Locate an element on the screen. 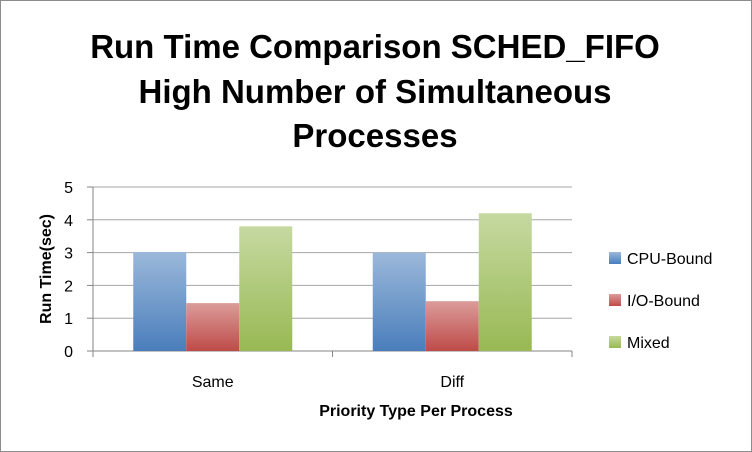 Image resolution: width=752 pixels, height=452 pixels. legend: CPU-Bound I/O-Bound Mixed is located at coordinates (660, 301).